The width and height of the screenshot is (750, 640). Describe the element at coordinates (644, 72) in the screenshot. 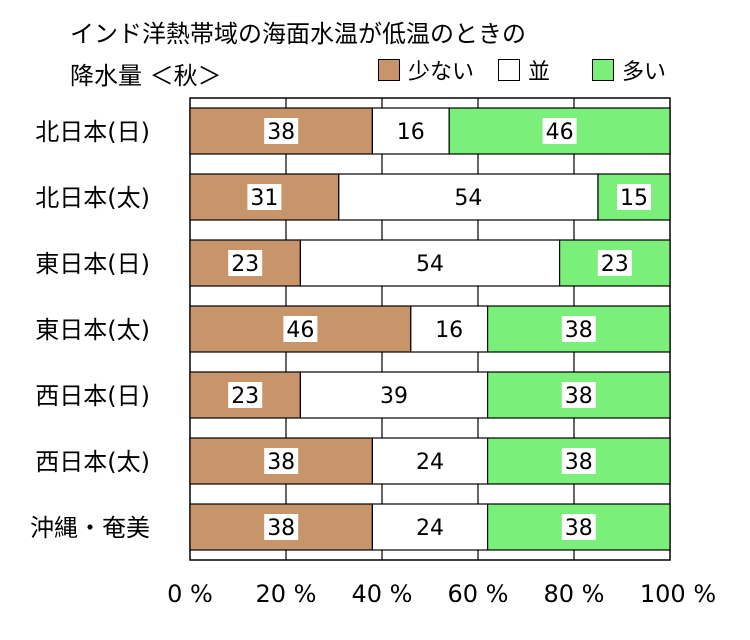

I see `legend-label-many: 多い` at that location.